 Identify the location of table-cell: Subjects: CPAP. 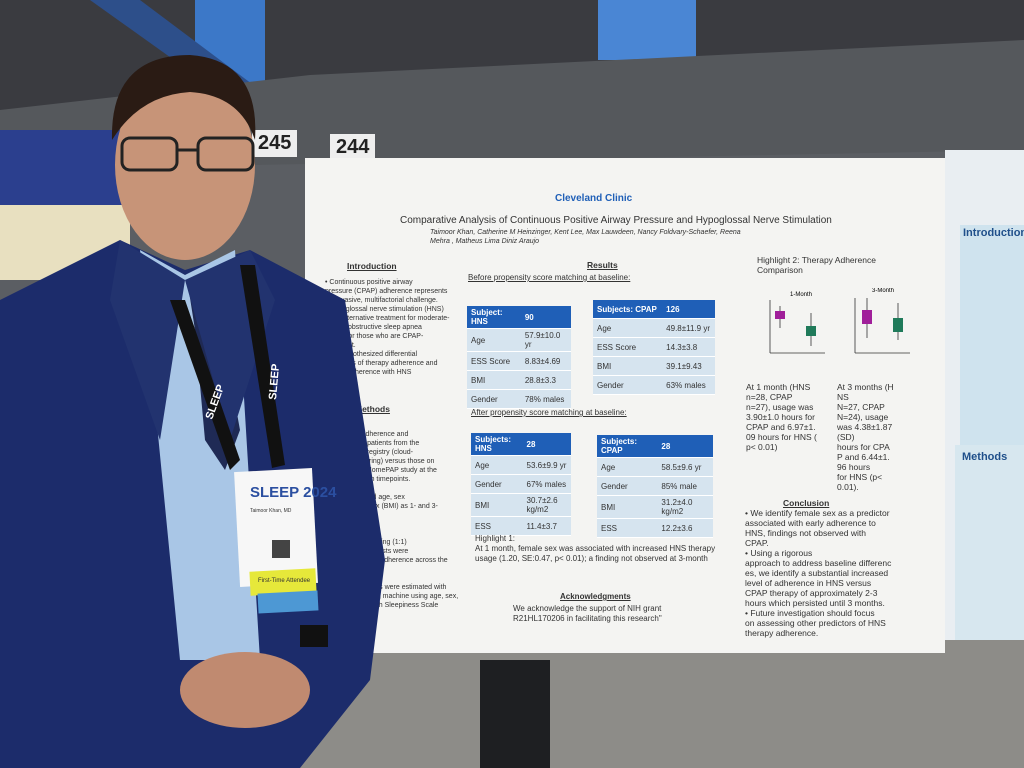
(628, 309).